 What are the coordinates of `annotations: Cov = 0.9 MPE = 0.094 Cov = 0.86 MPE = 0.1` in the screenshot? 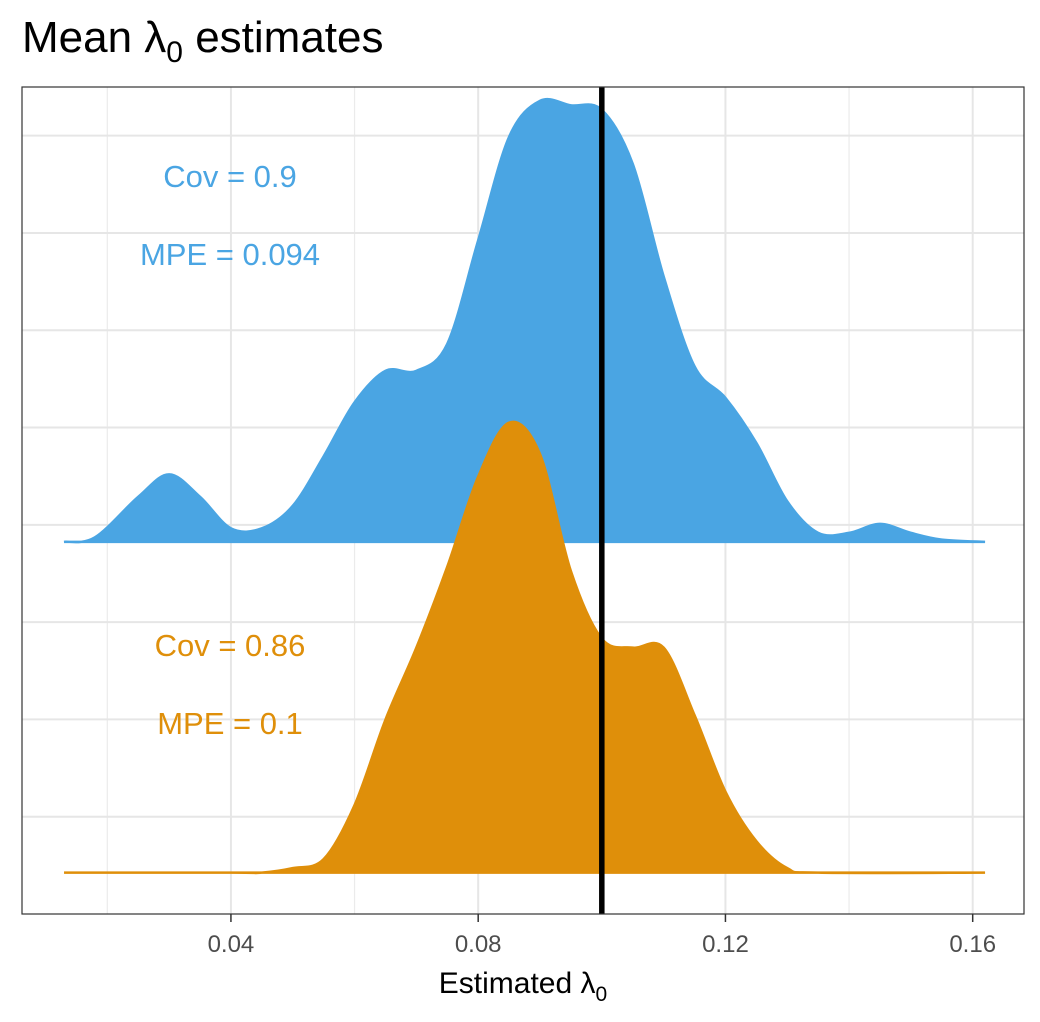 It's located at (230, 450).